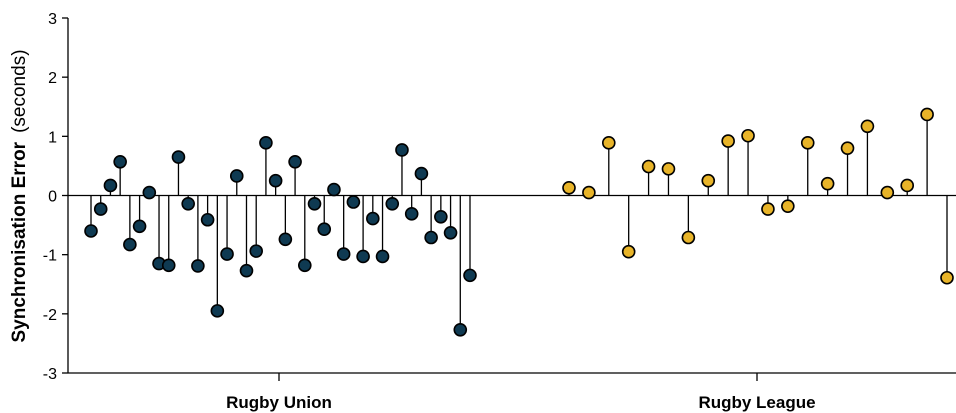 This screenshot has width=956, height=413. What do you see at coordinates (50, 256) in the screenshot?
I see `y-tick-label: -1` at bounding box center [50, 256].